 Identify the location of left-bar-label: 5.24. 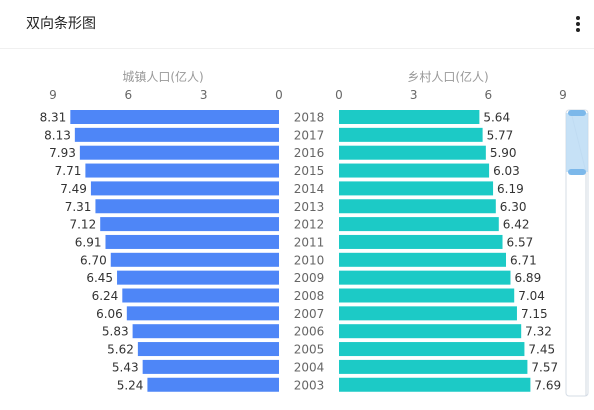
(130, 385).